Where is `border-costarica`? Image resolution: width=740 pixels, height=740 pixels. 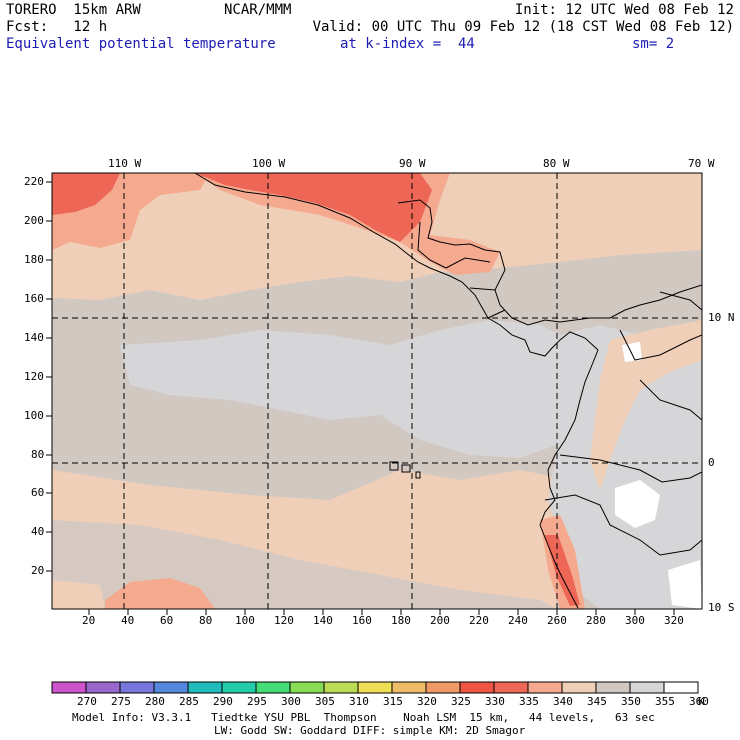
border-costarica is located at coordinates (496, 314).